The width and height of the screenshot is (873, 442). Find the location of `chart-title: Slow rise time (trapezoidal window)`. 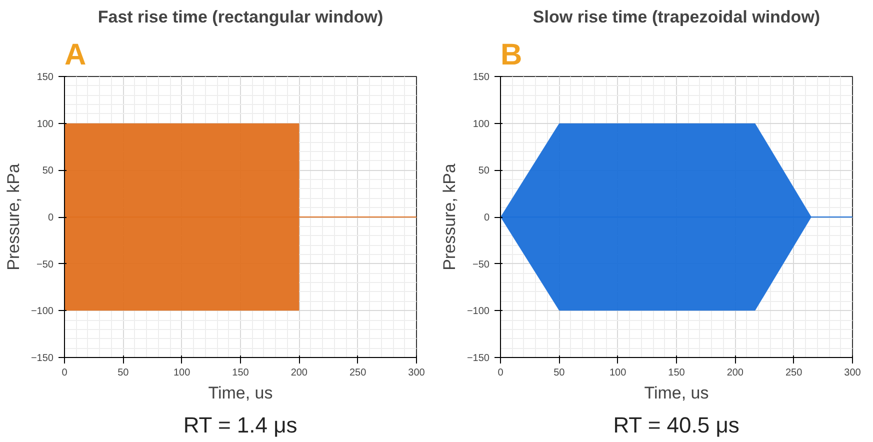

chart-title: Slow rise time (trapezoidal window) is located at coordinates (676, 17).